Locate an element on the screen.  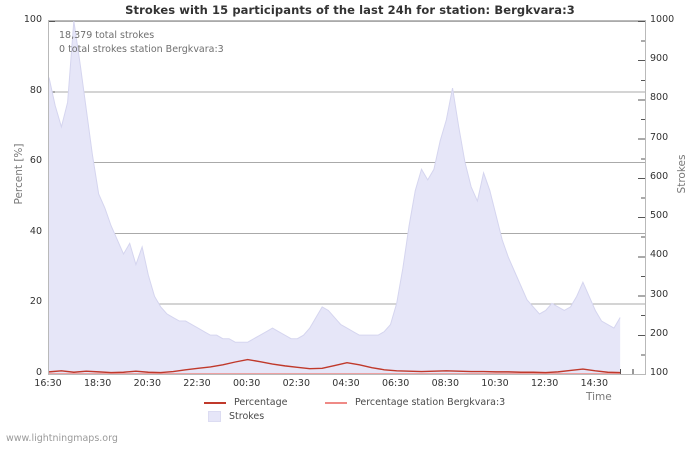
x-axis-tick-label: 08:30 is located at coordinates (445, 383).